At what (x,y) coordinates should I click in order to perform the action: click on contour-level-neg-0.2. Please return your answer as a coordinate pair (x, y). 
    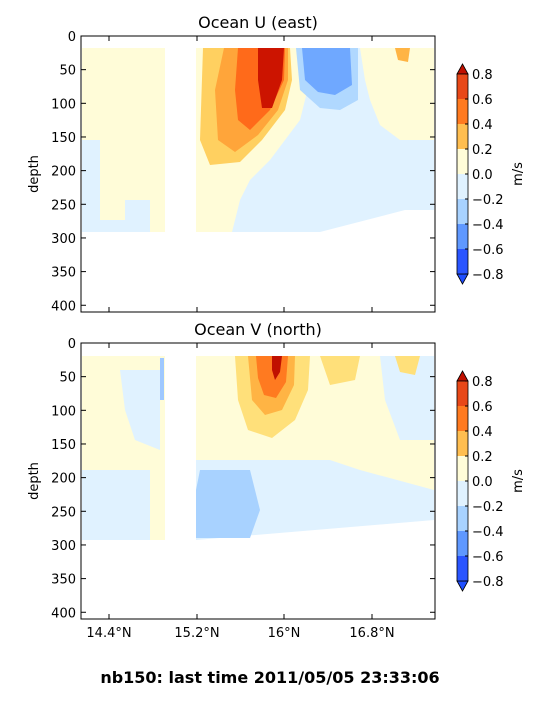
    Looking at the image, I should click on (121, 455).